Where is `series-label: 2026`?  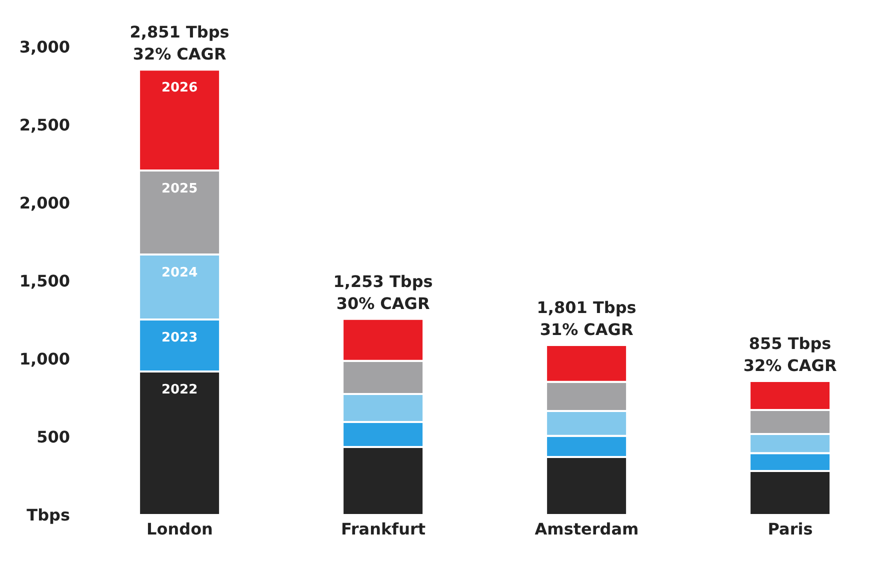
series-label: 2026 is located at coordinates (179, 88).